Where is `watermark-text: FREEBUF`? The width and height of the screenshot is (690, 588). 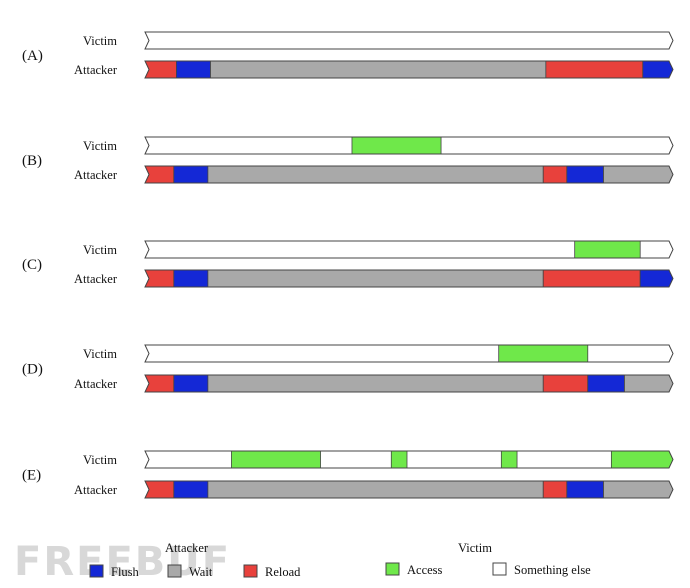 watermark-text: FREEBUF is located at coordinates (122, 562).